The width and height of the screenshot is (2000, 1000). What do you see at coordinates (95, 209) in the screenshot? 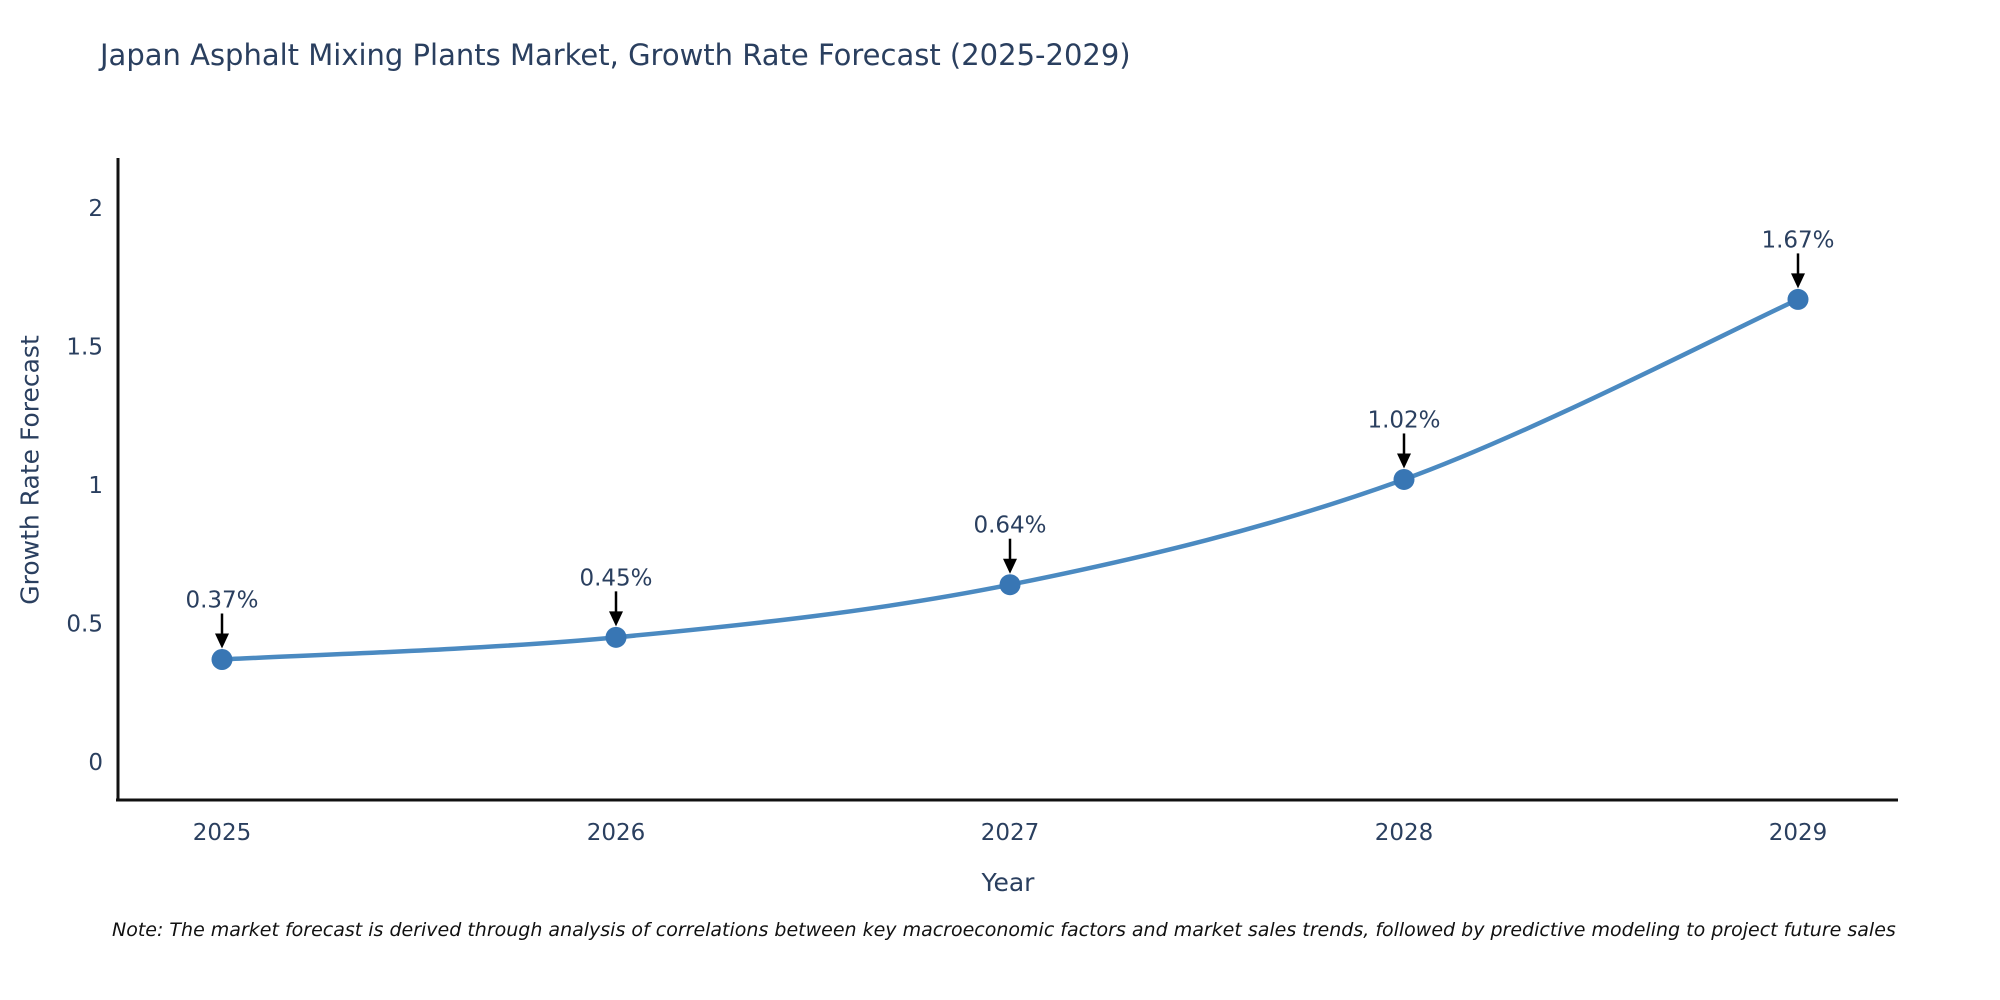
I see `y-tick-label: 2` at bounding box center [95, 209].